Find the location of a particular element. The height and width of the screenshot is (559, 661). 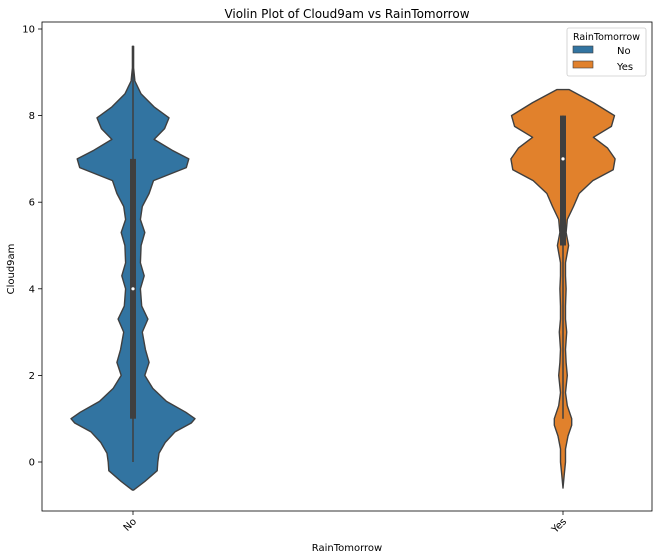

legend-swatch-yes is located at coordinates (583, 64).